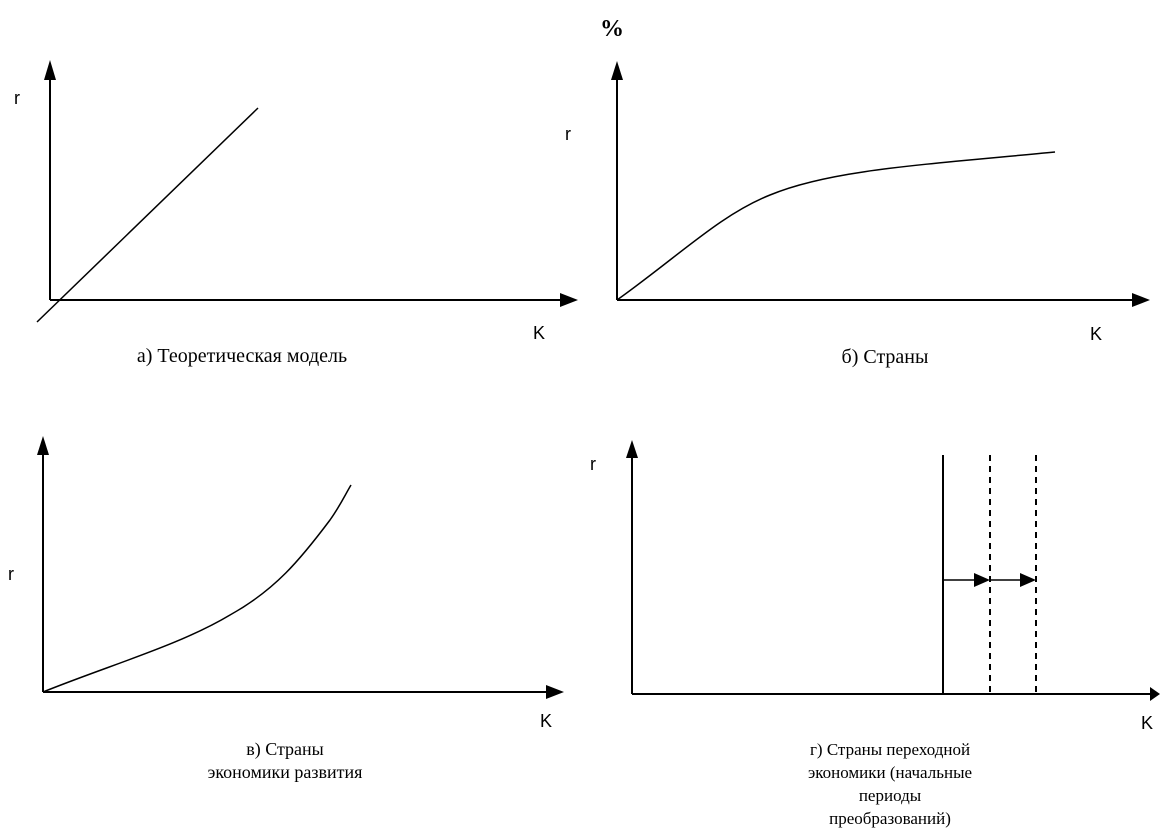  I want to click on panel-a-x-label: K, so click(539, 333).